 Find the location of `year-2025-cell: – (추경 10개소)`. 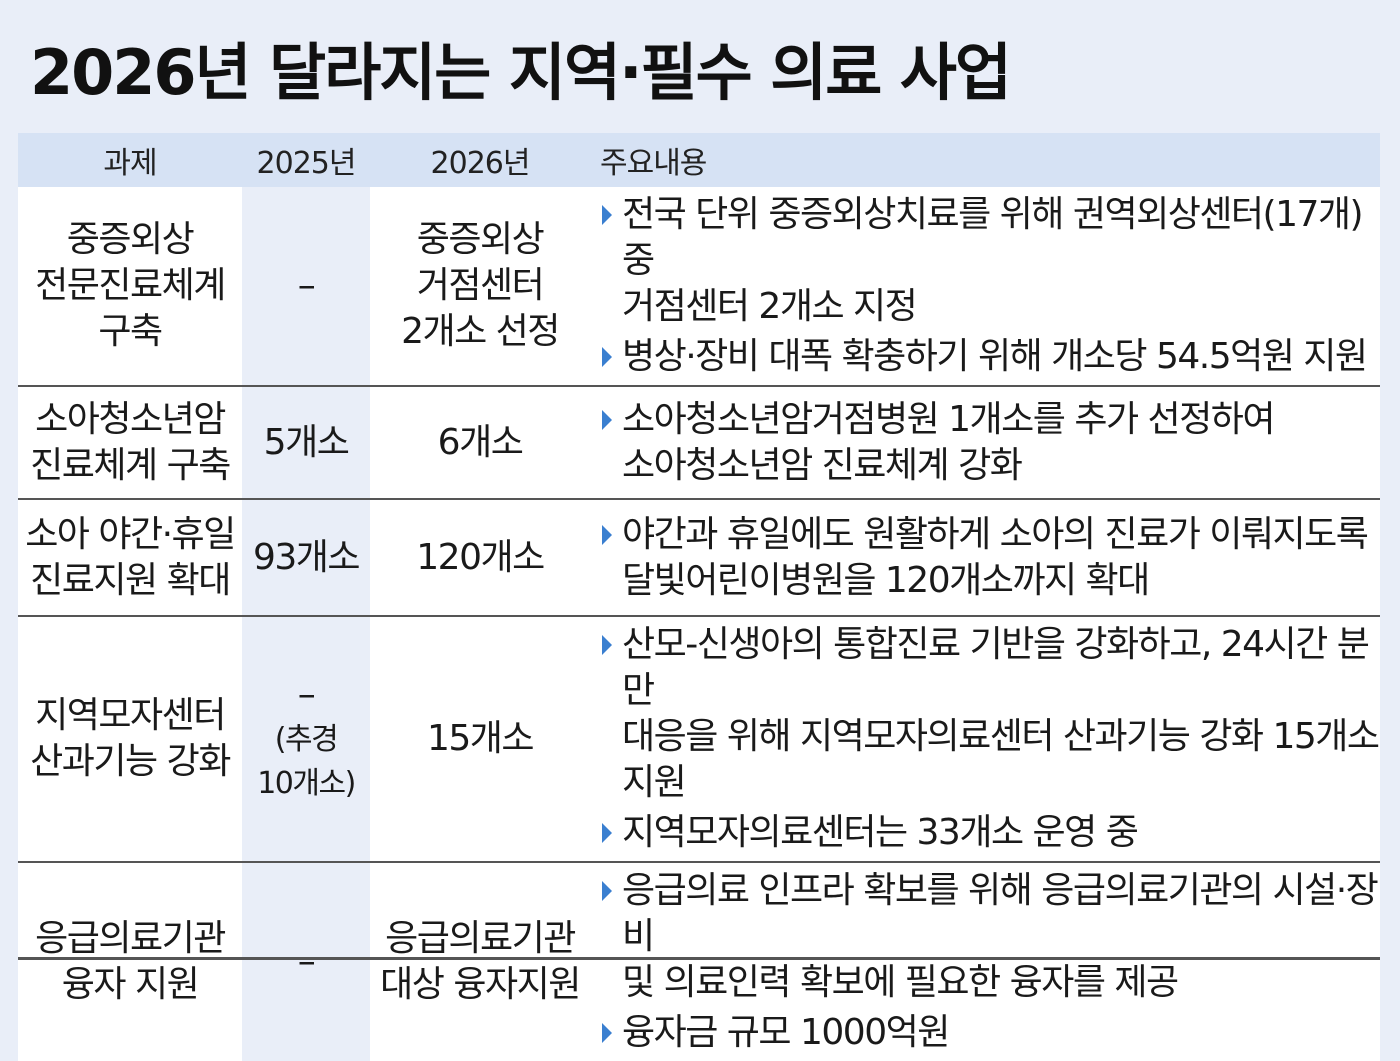

year-2025-cell: – (추경 10개소) is located at coordinates (306, 739).